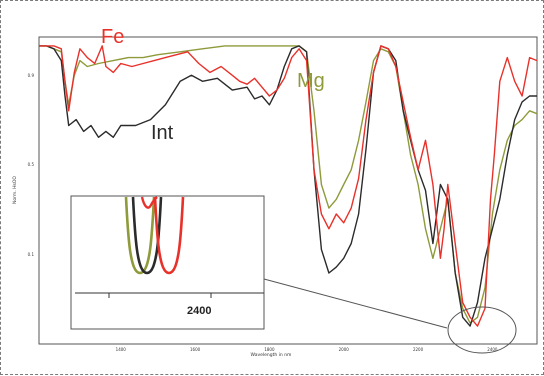 Image resolution: width=544 pixels, height=376 pixels. What do you see at coordinates (147, 235) in the screenshot?
I see `inset-curve-int` at bounding box center [147, 235].